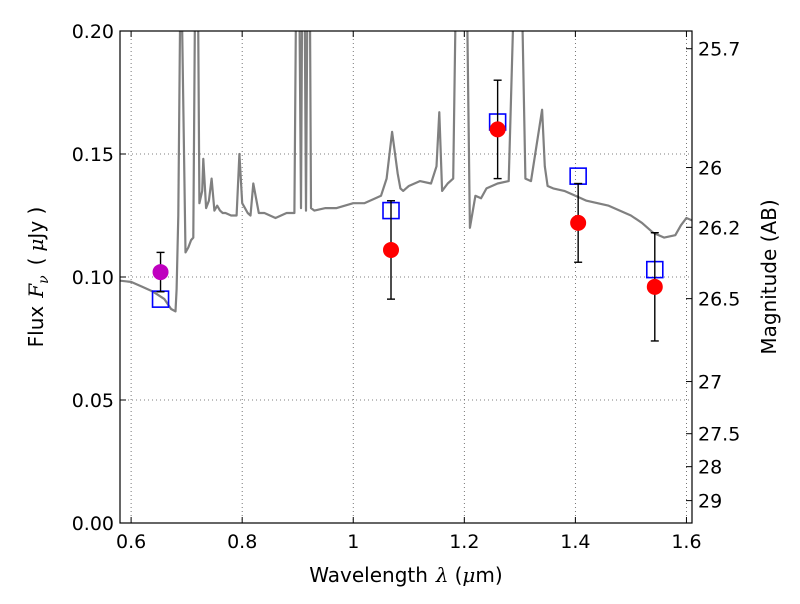 The image size is (800, 604). Describe the element at coordinates (405, 575) in the screenshot. I see `x-axis-label: Wavelength λ (μm)` at that location.